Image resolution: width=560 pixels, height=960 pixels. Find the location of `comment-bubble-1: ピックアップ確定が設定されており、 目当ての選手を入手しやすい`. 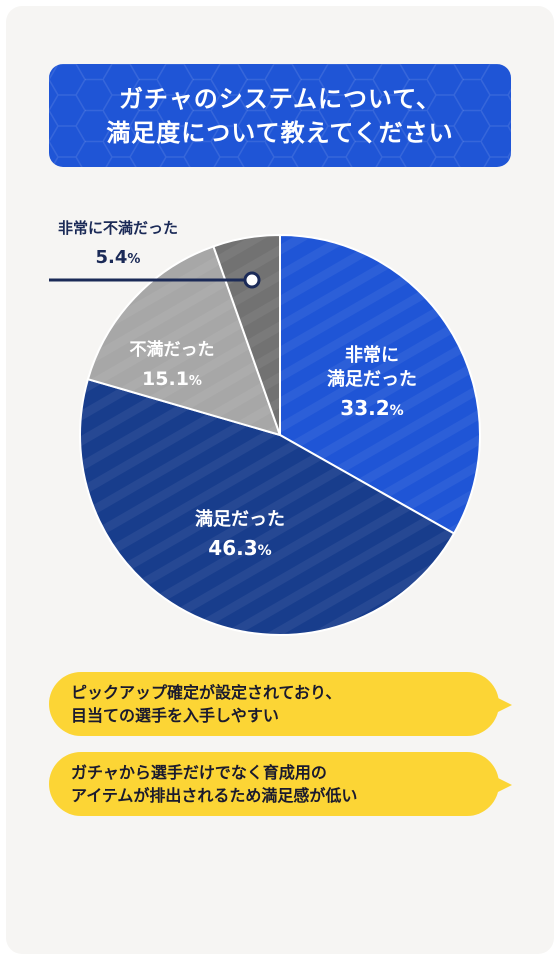

comment-bubble-1: ピックアップ確定が設定されており、 目当ての選手を入手しやすい is located at coordinates (280, 704).